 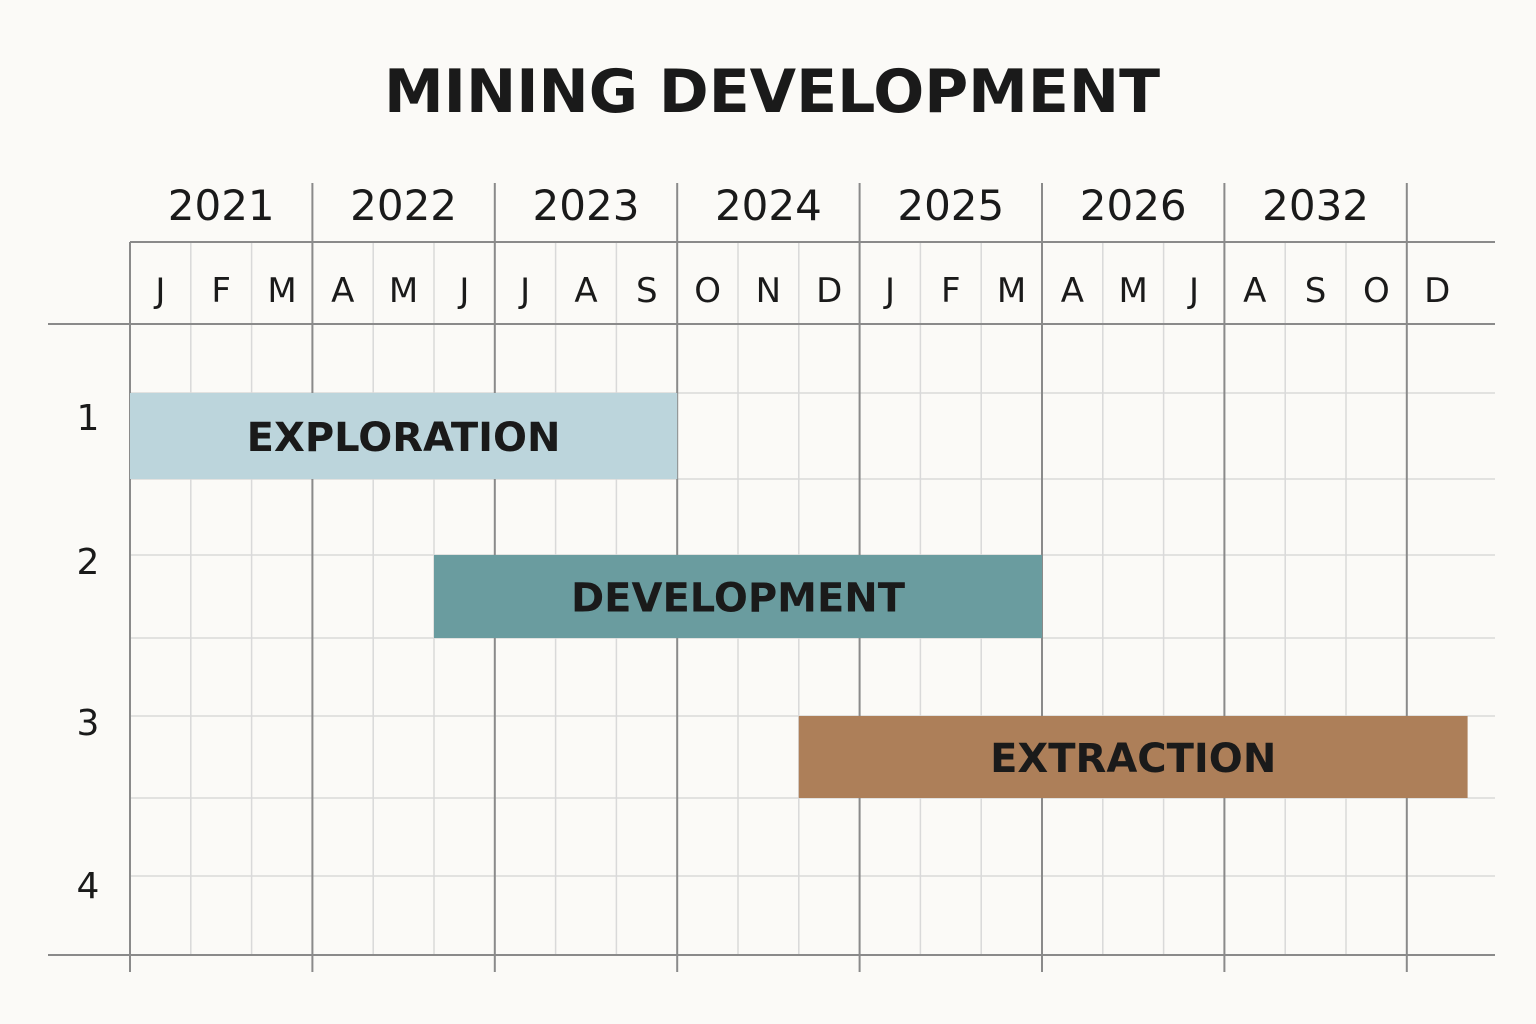 I want to click on task-label: EXTRACTION, so click(x=1133, y=759).